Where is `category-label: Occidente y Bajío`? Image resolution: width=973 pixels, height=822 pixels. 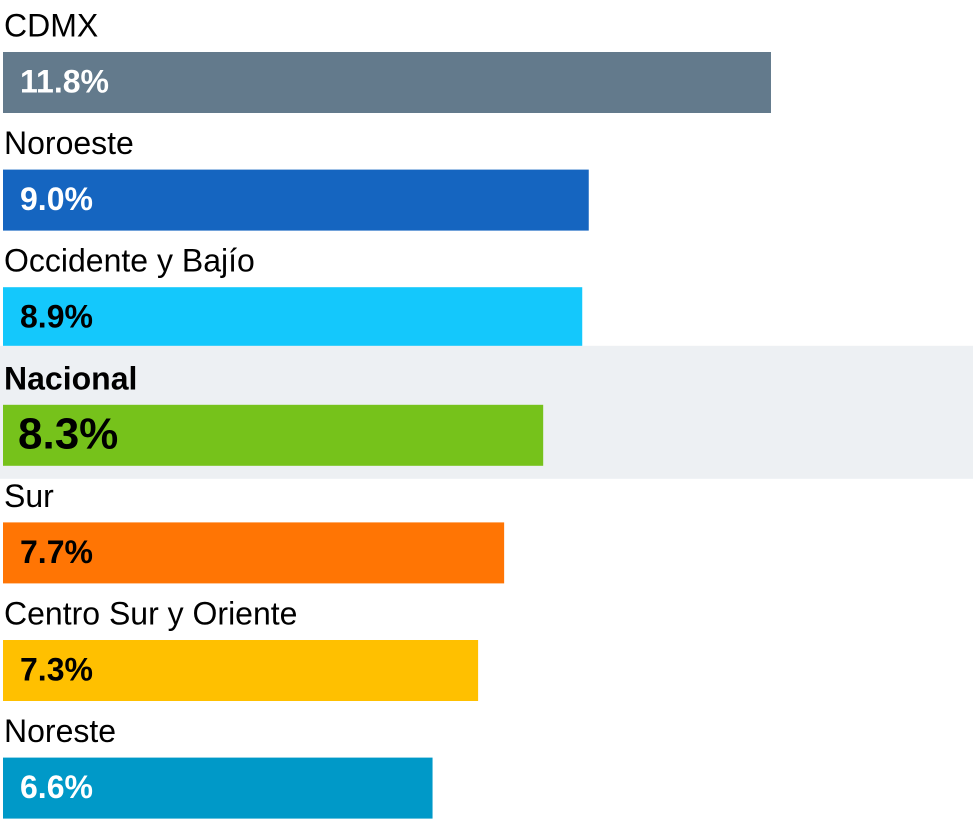 category-label: Occidente y Bajío is located at coordinates (129, 261).